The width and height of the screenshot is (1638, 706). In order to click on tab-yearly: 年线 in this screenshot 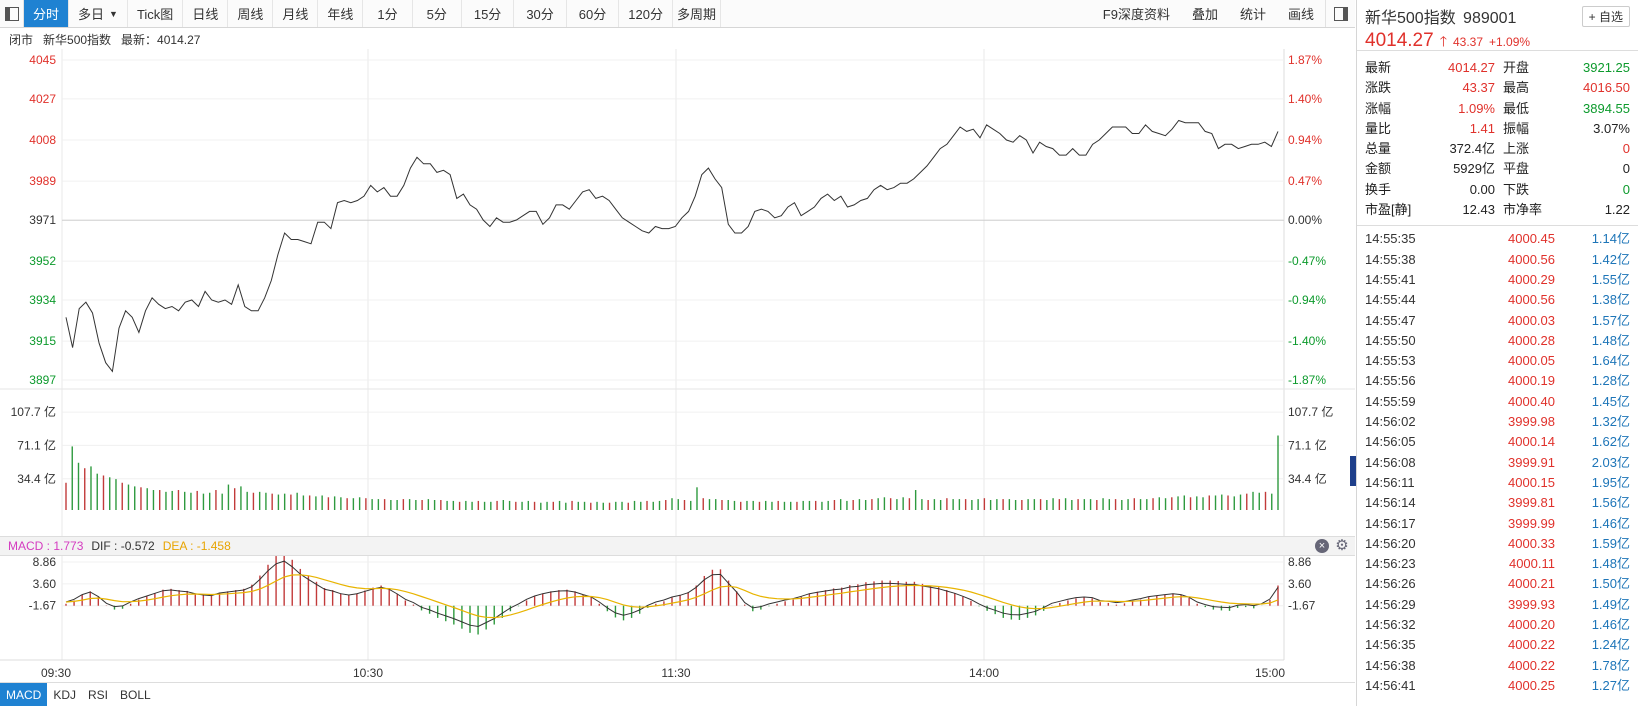, I will do `click(341, 13)`.